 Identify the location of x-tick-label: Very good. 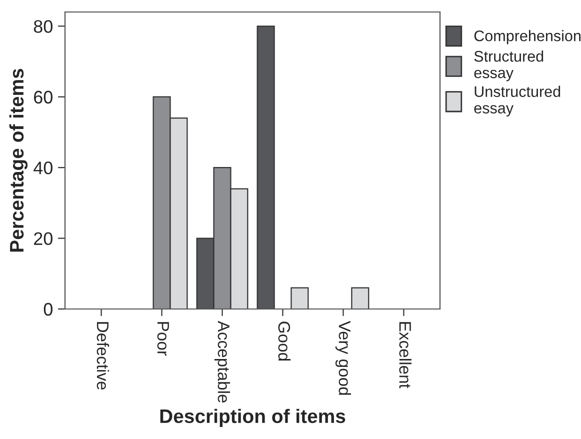
(343, 357).